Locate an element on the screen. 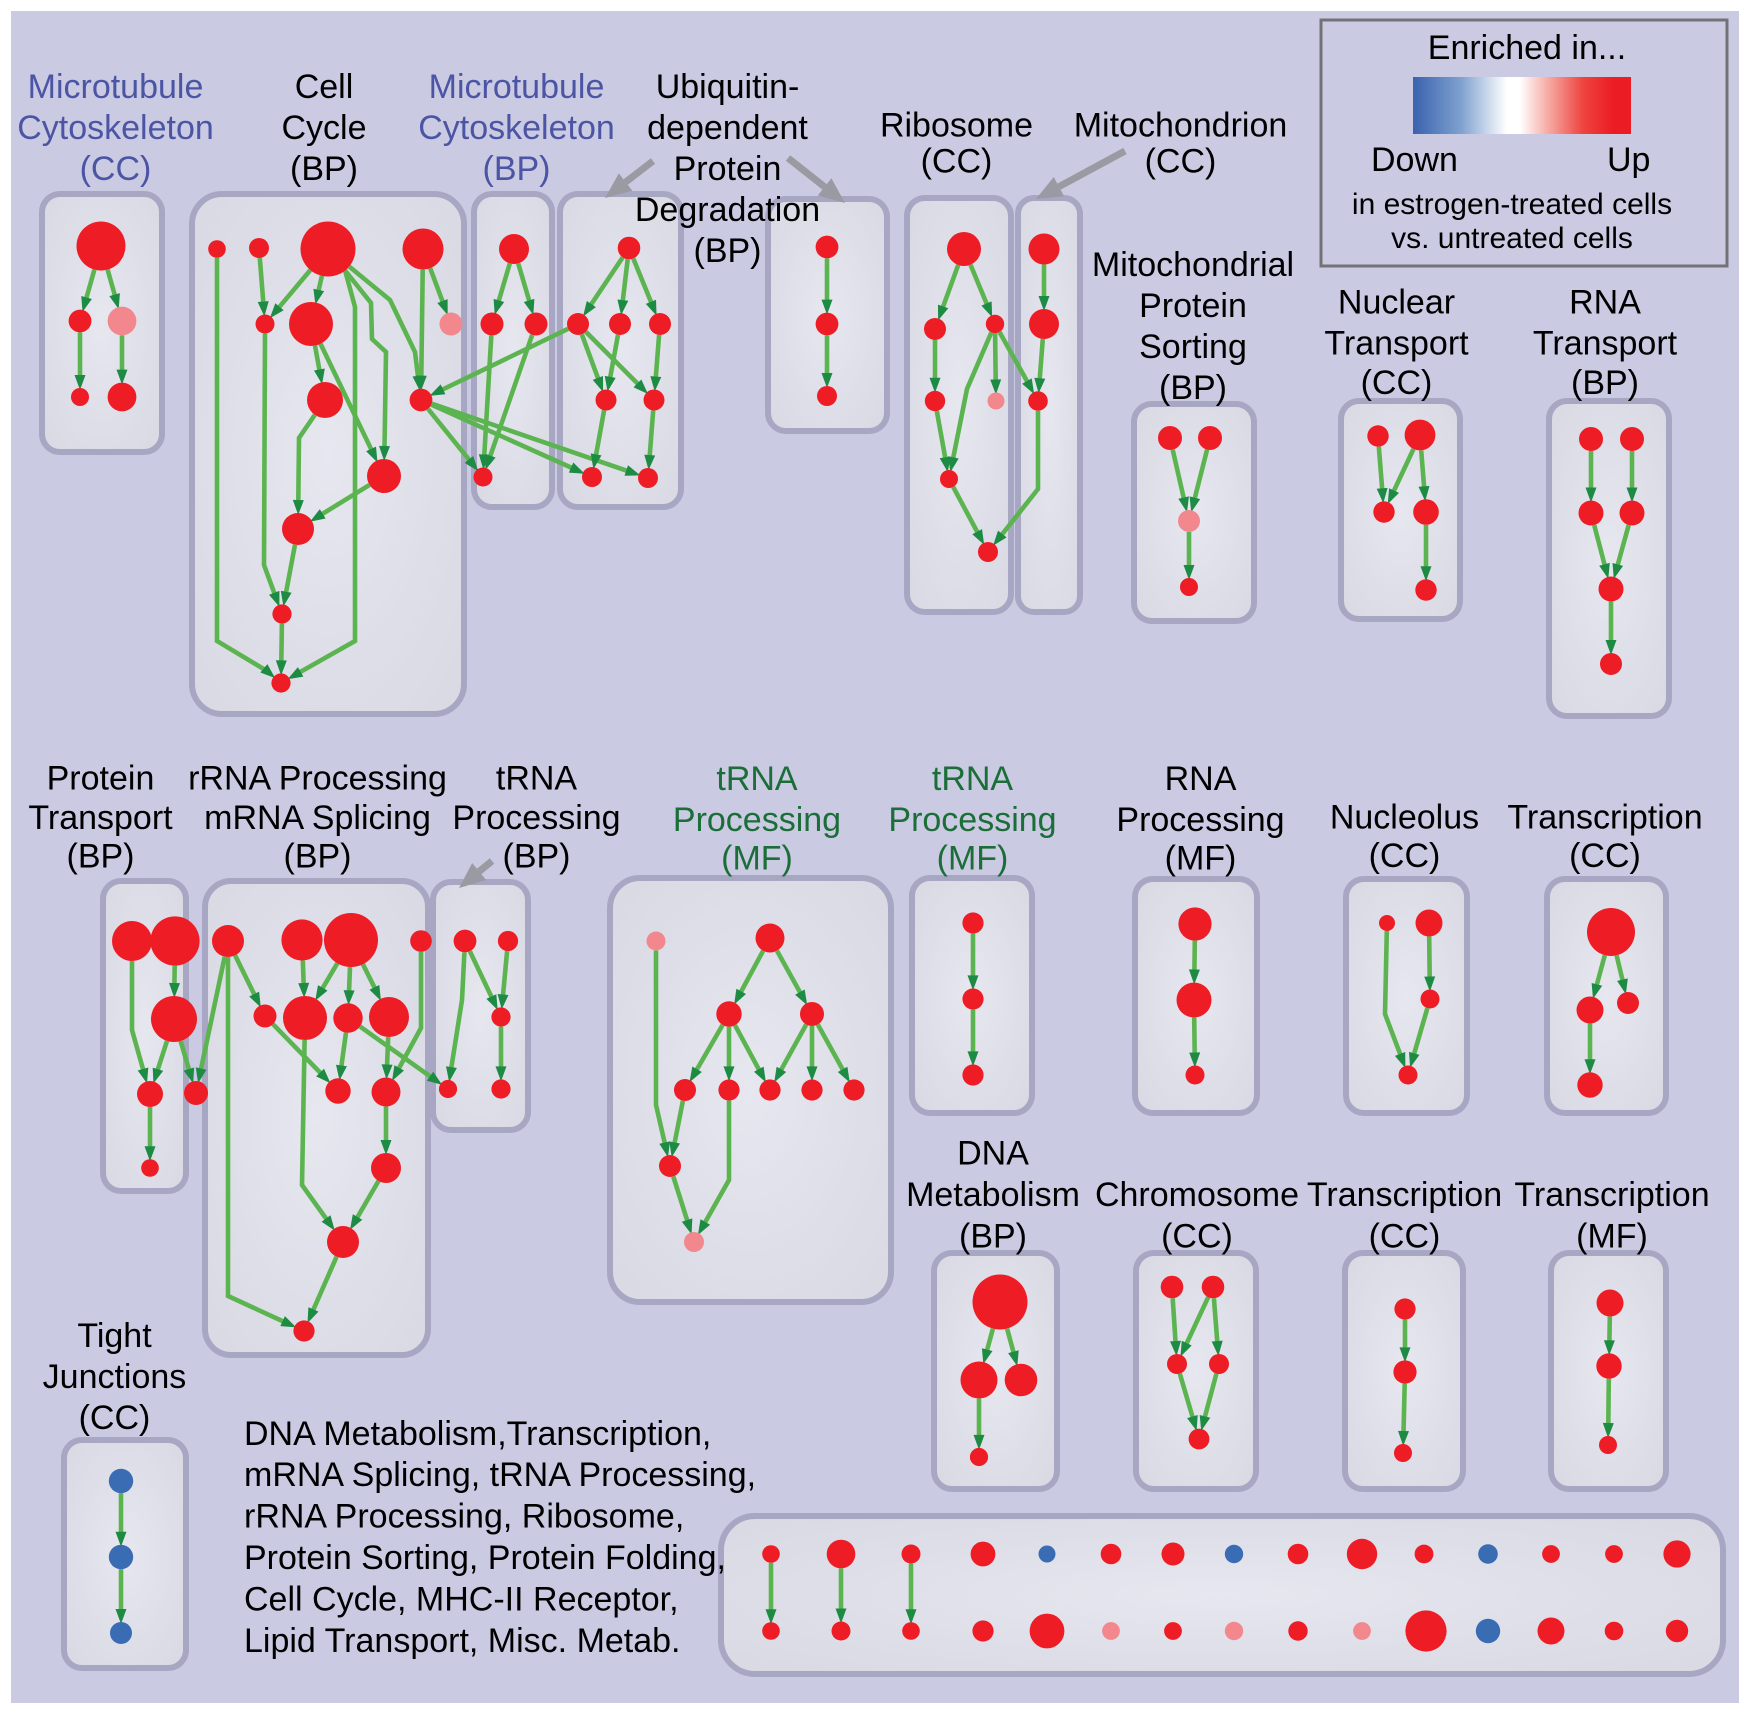  svg-text: Mitochondrial is located at coordinates (1193, 265).